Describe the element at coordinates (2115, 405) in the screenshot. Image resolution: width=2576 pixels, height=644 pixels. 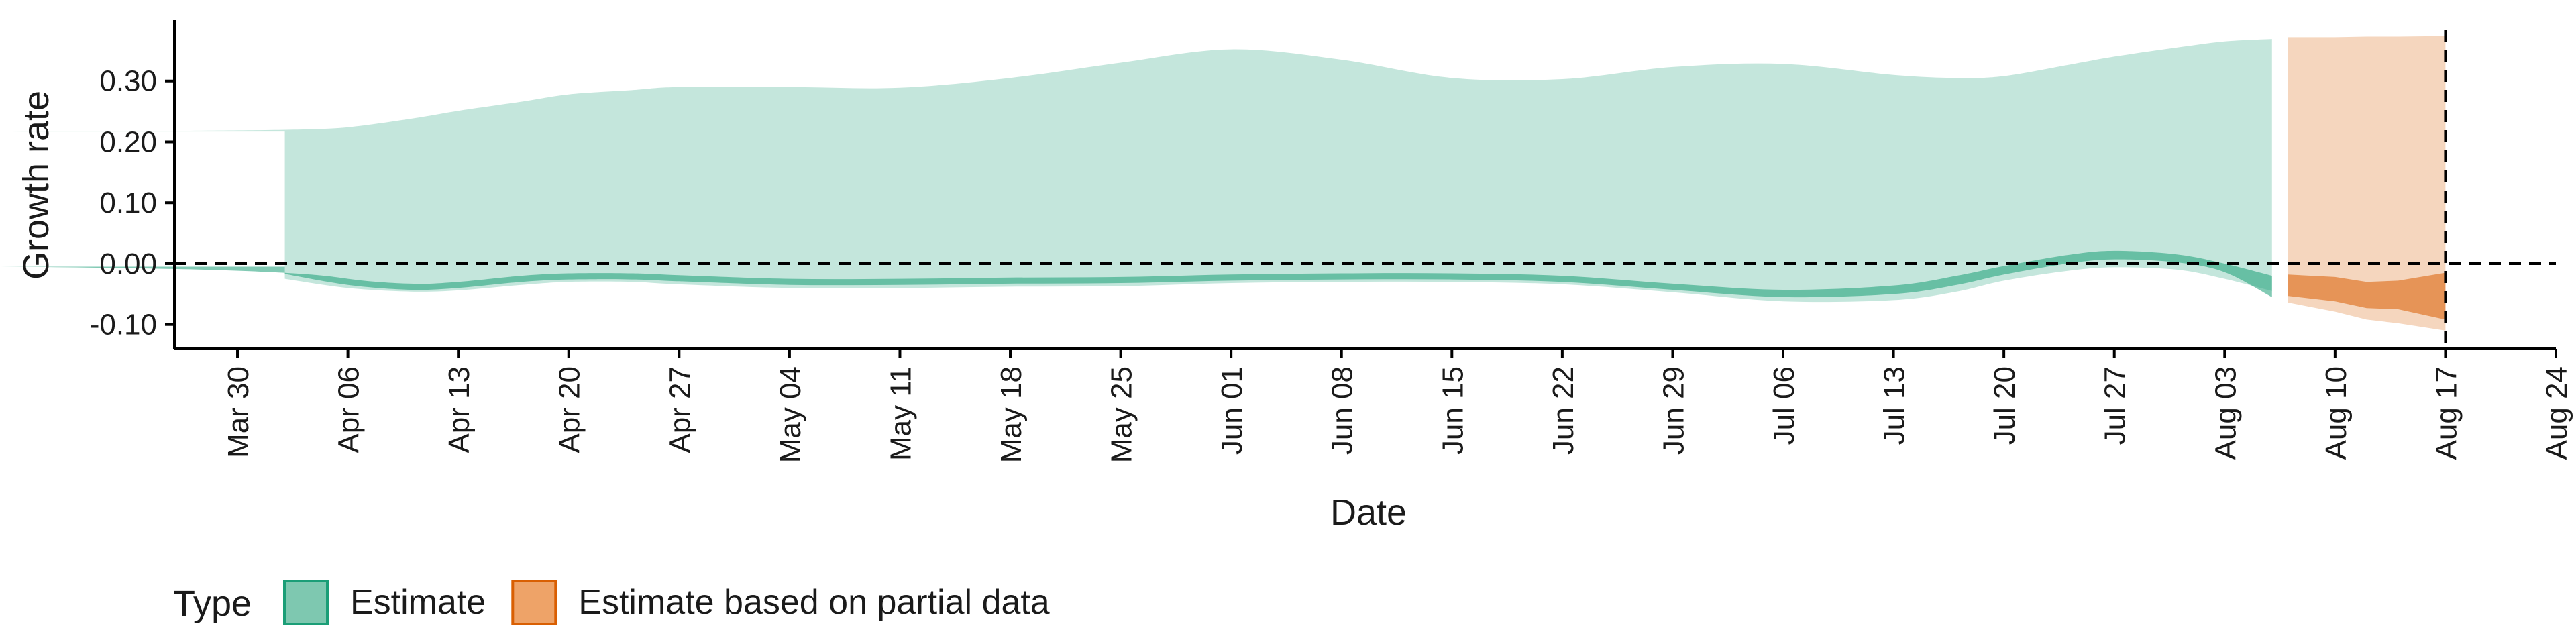
I see `x-tick-label: Jul 27` at that location.